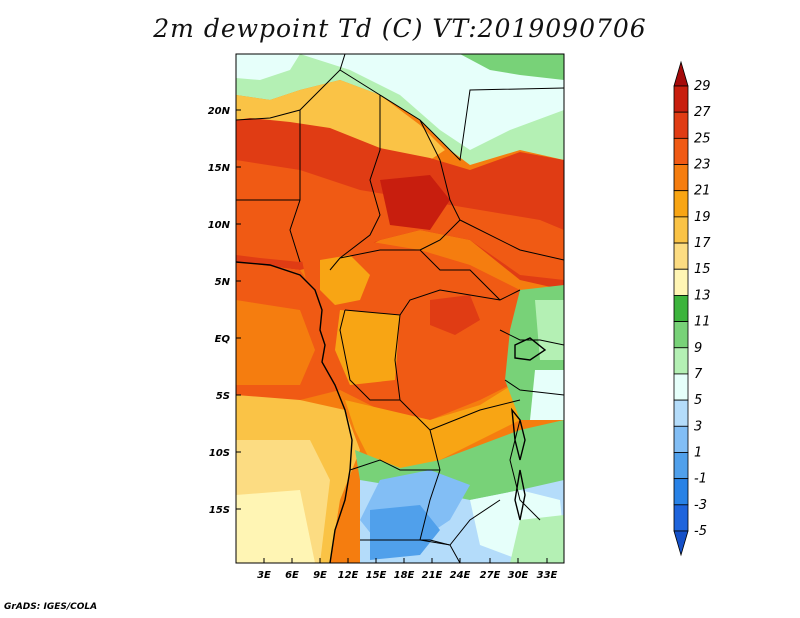 The image size is (800, 618). What do you see at coordinates (219, 111) in the screenshot?
I see `svg-text: 20N` at bounding box center [219, 111].